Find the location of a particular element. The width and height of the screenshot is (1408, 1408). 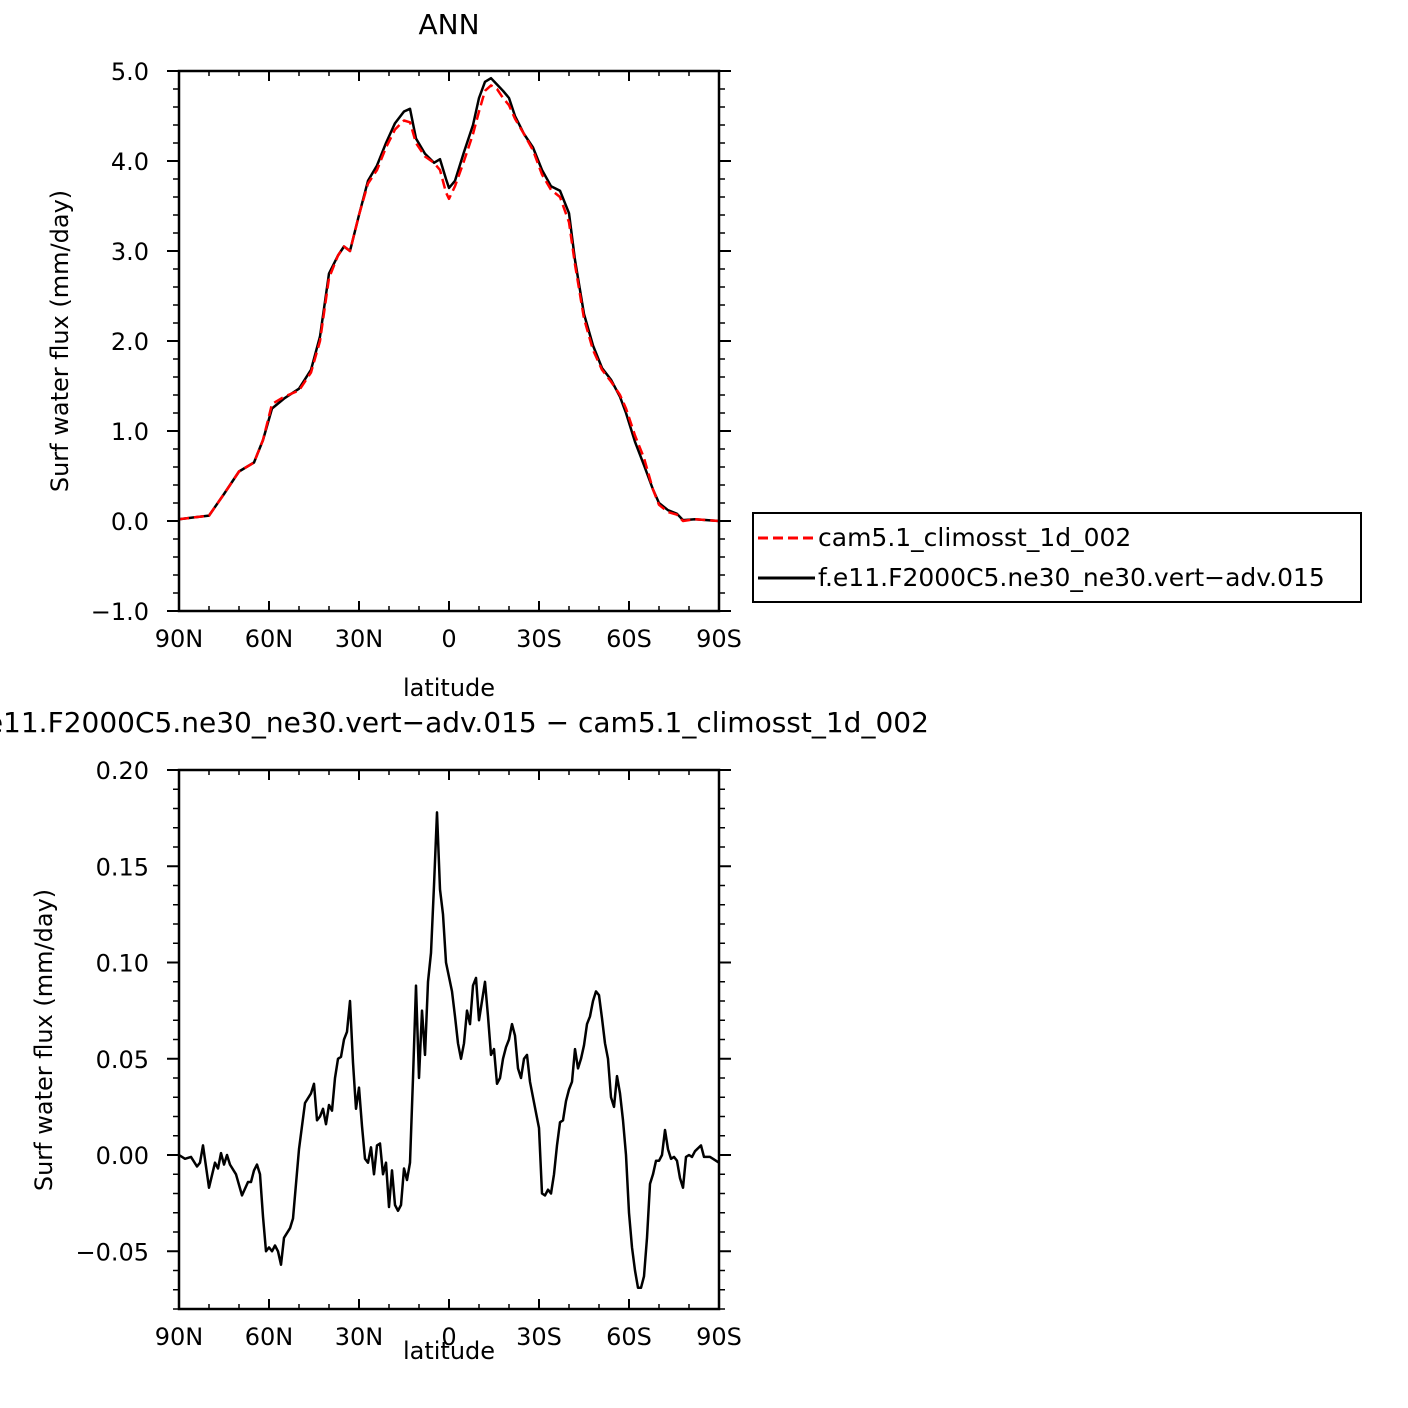

top-y-tick-label: −1.0 is located at coordinates (120, 612).